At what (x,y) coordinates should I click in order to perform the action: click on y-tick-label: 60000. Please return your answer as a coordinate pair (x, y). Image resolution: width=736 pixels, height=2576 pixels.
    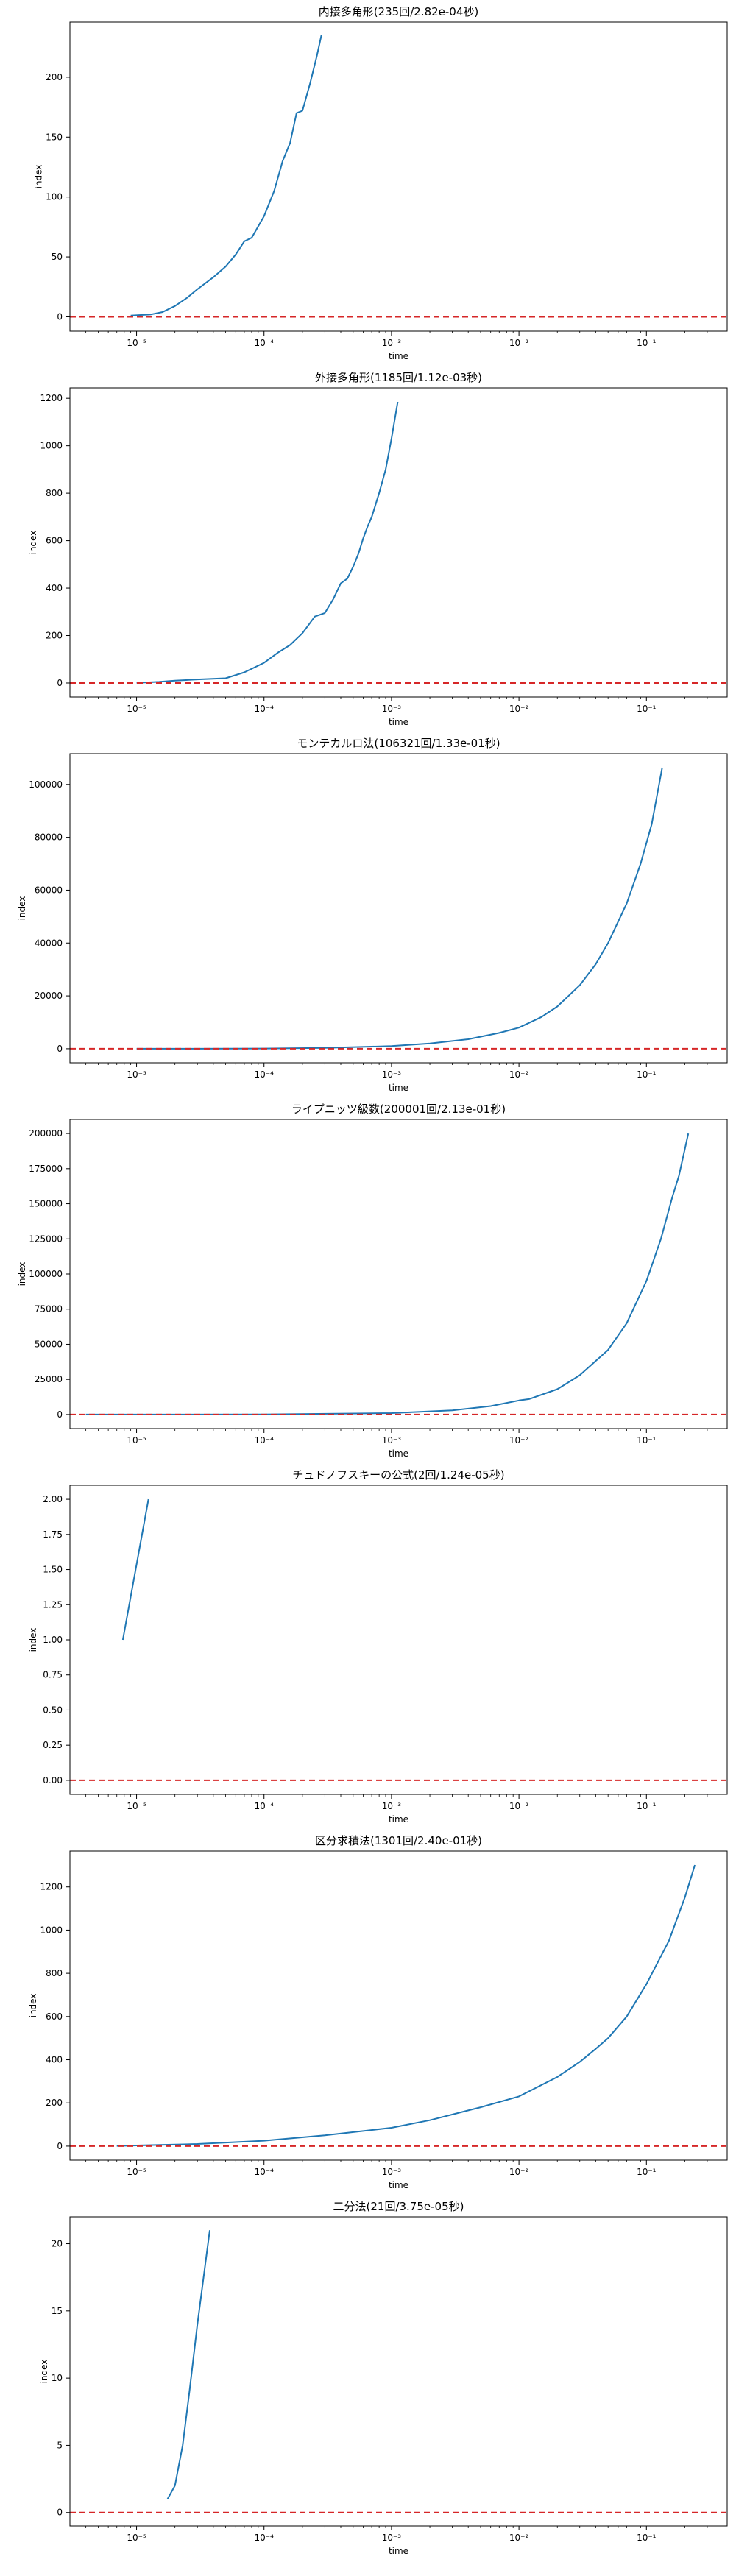
    Looking at the image, I should click on (49, 890).